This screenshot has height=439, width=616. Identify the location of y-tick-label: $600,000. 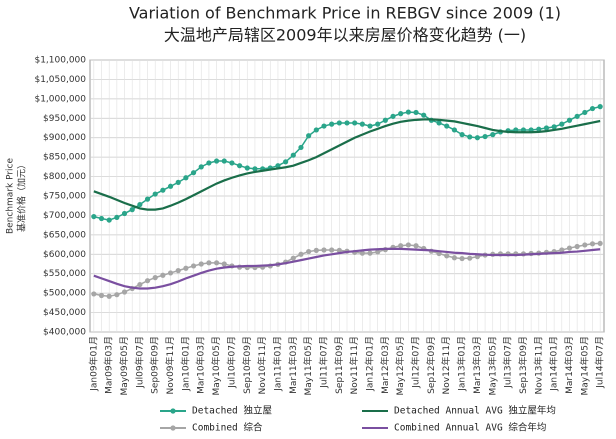
(64, 255).